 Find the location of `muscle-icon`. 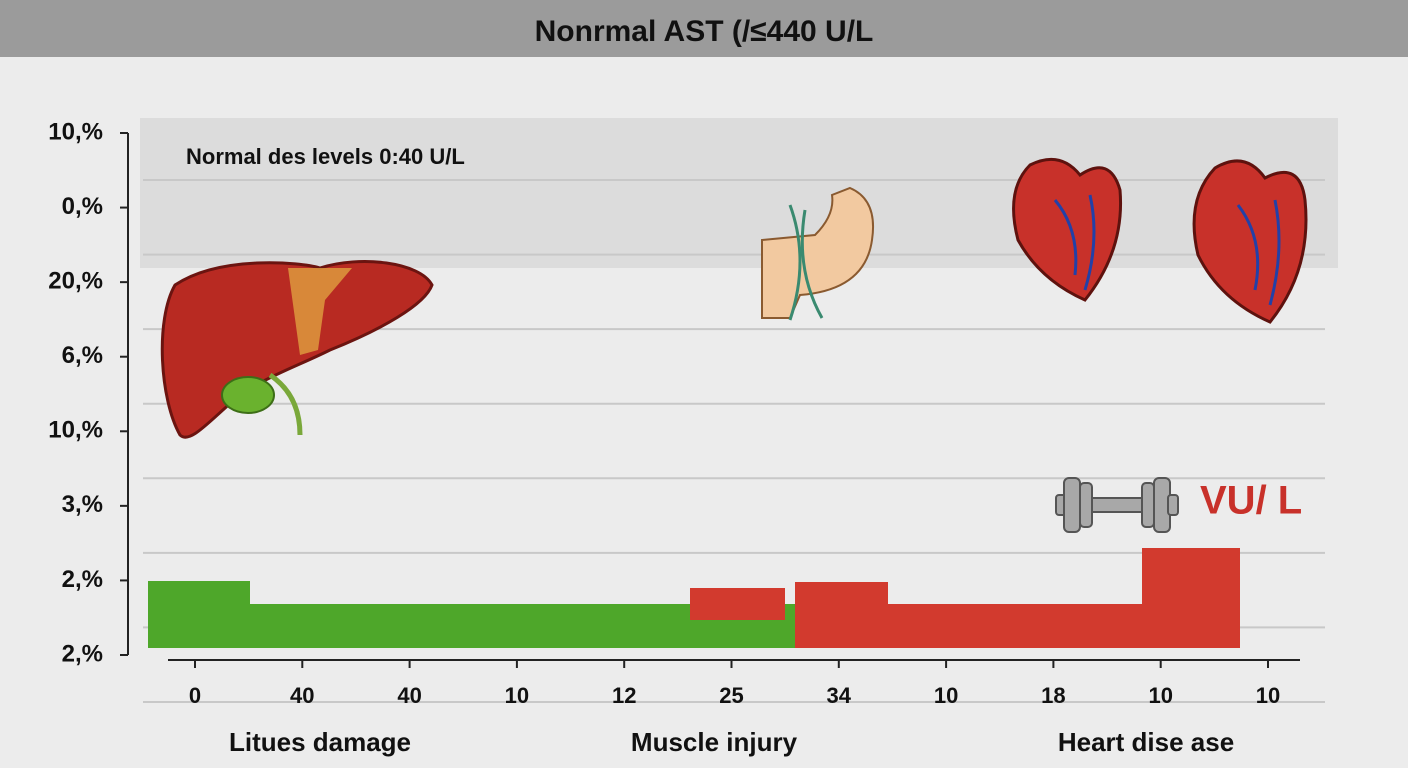

muscle-icon is located at coordinates (817, 253).